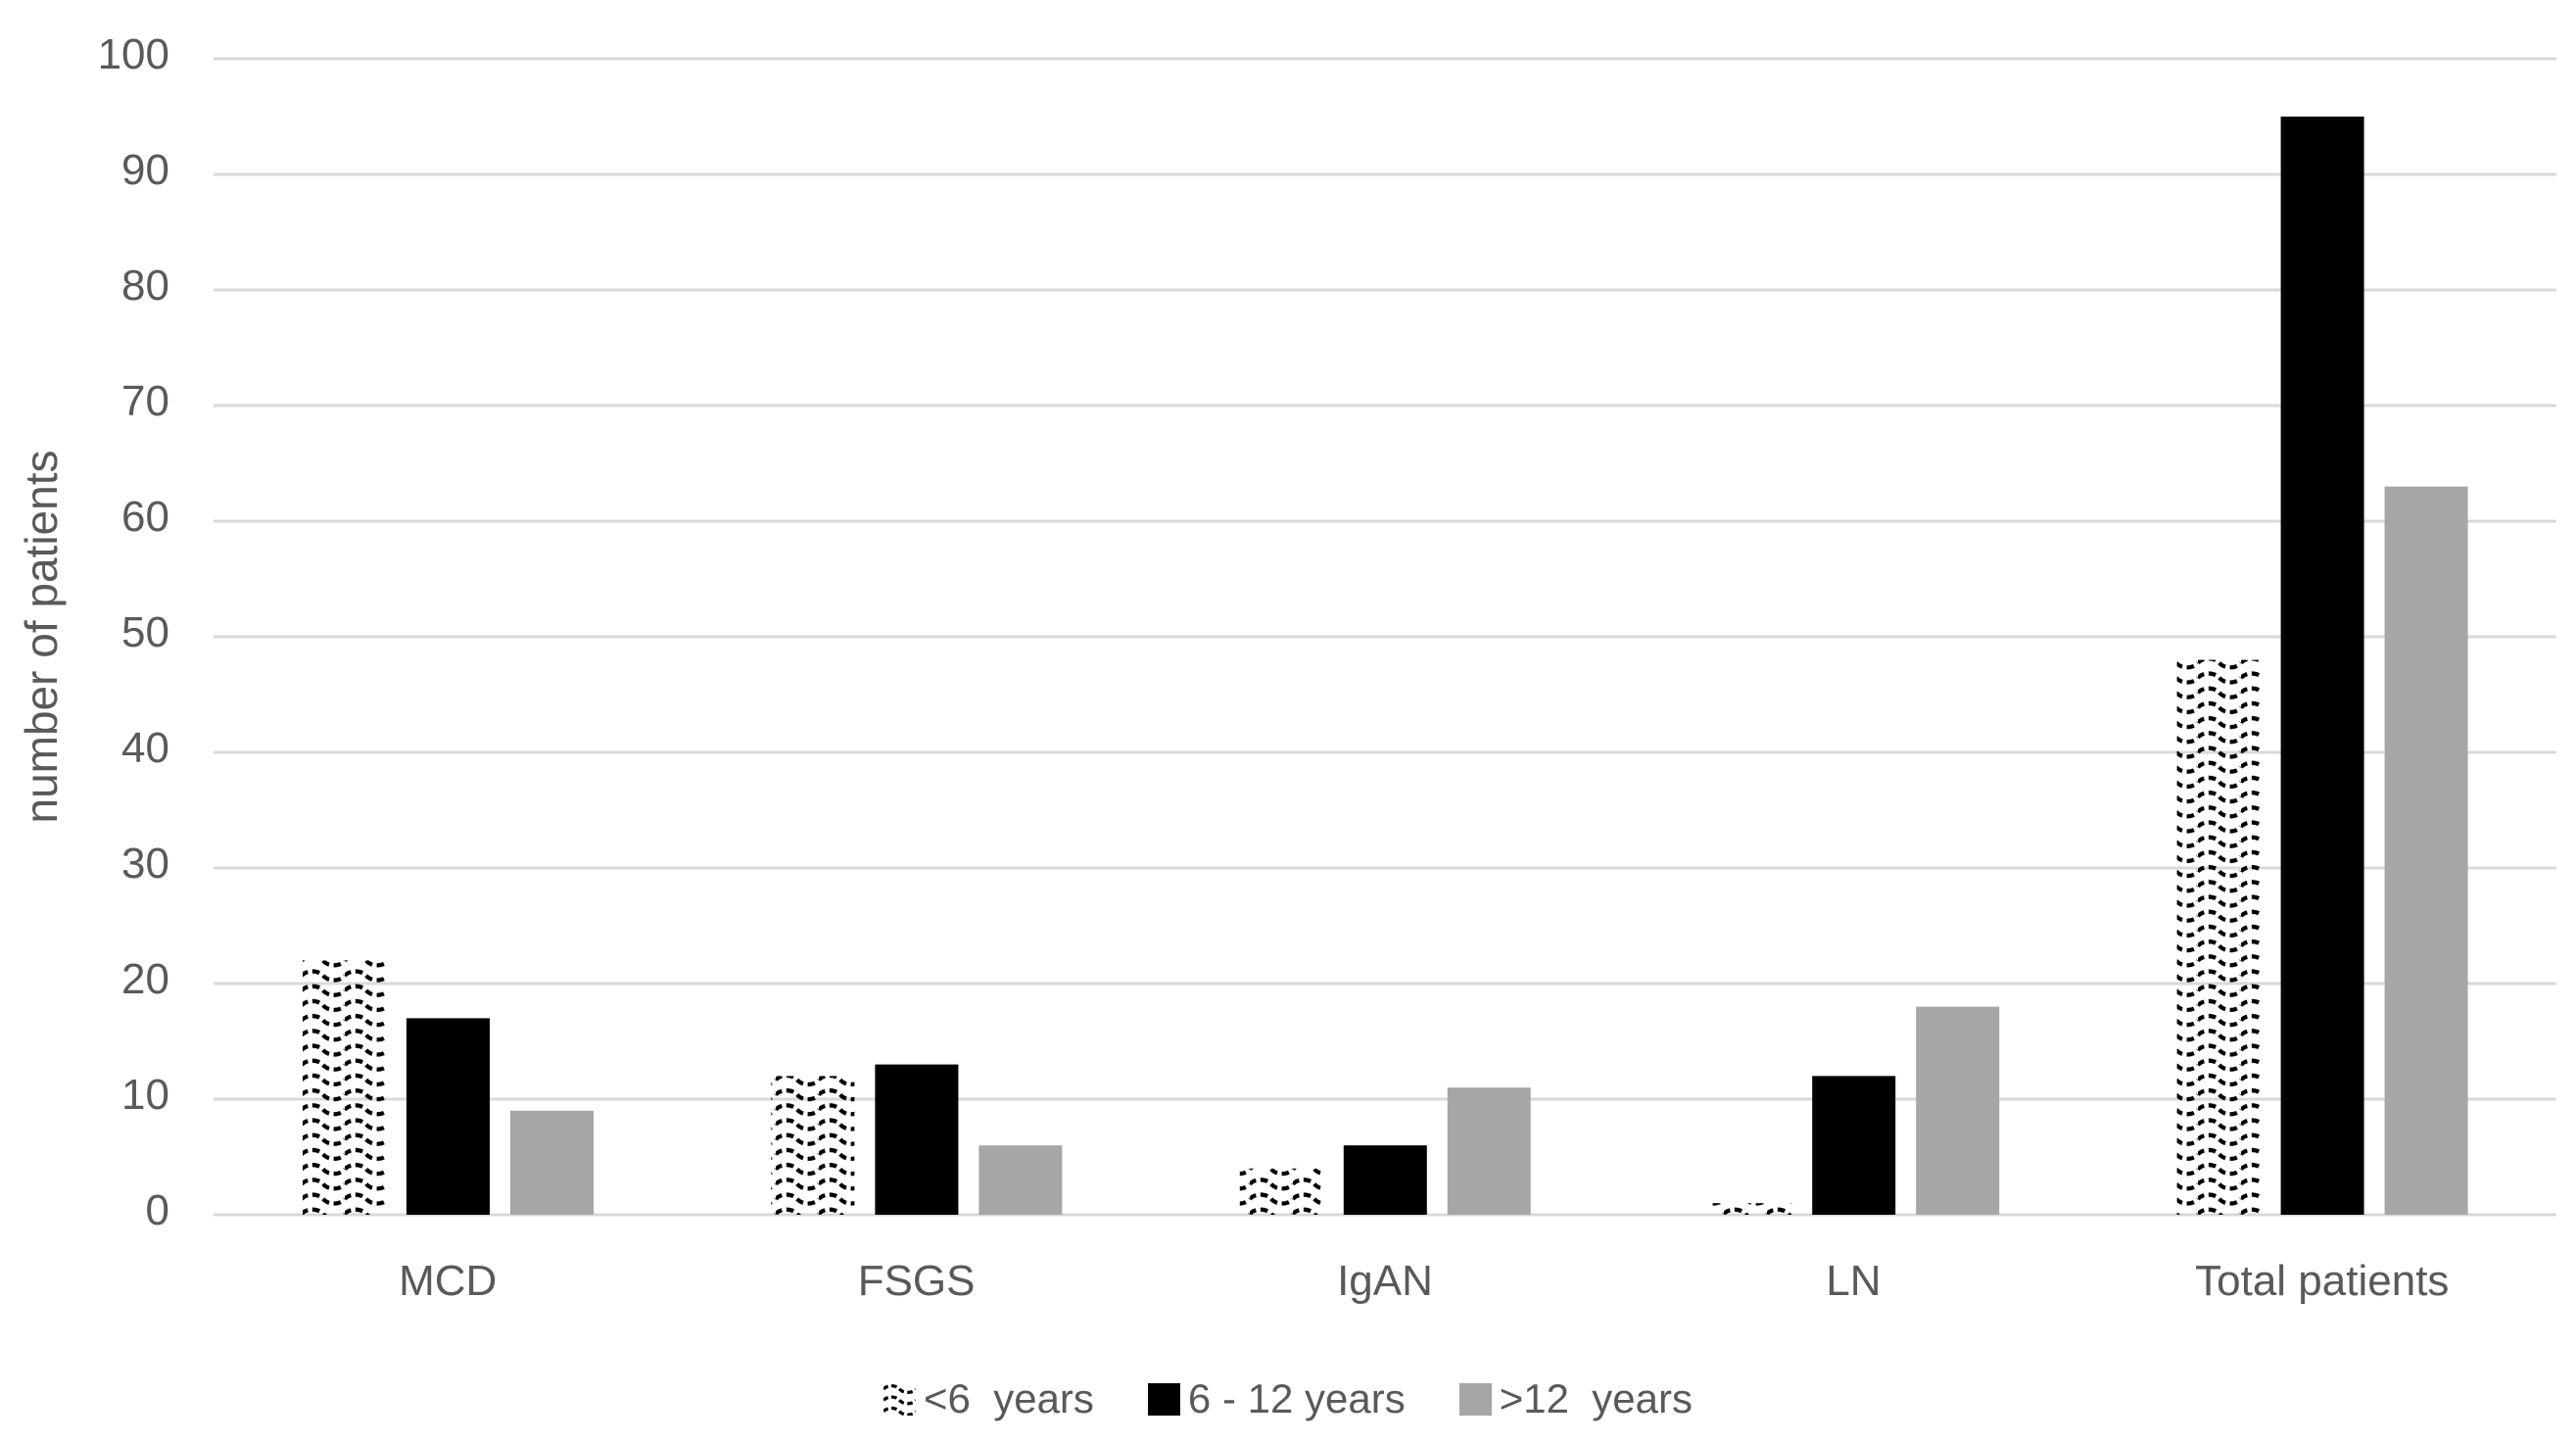  What do you see at coordinates (1596, 1398) in the screenshot?
I see `legend-label: >12 years` at bounding box center [1596, 1398].